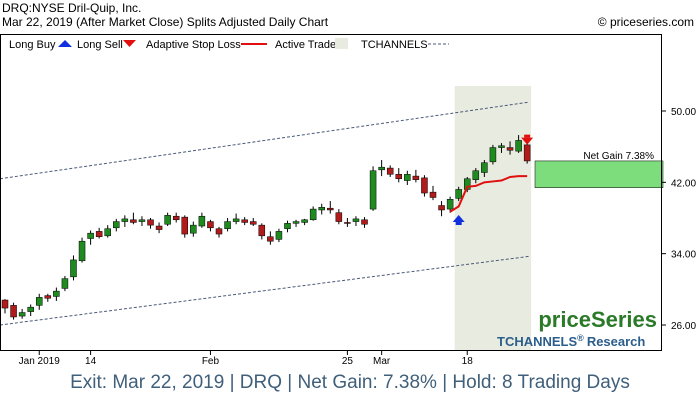 This screenshot has height=400, width=700. I want to click on x-tick-label: Mar, so click(382, 361).